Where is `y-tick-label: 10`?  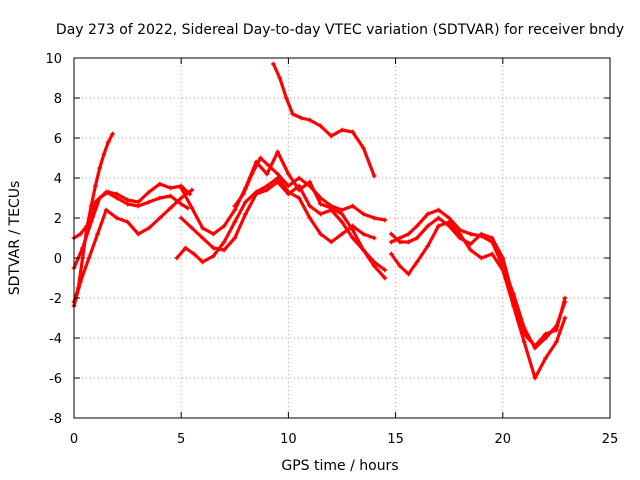 y-tick-label: 10 is located at coordinates (53, 59).